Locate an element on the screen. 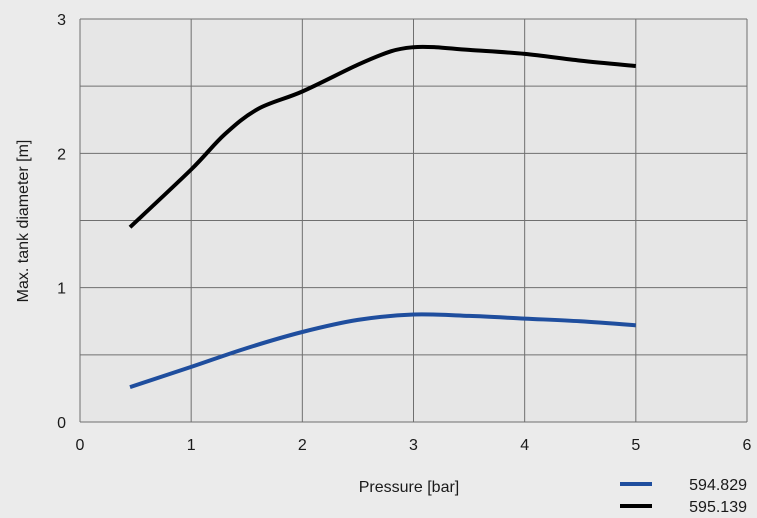  y-tick-label: 2 is located at coordinates (61, 154).